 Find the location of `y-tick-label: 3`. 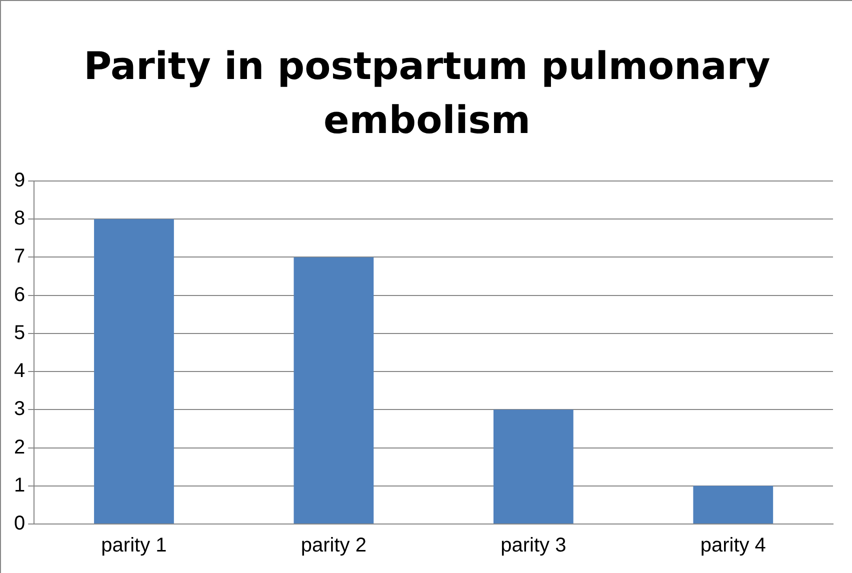

y-tick-label: 3 is located at coordinates (20, 409).